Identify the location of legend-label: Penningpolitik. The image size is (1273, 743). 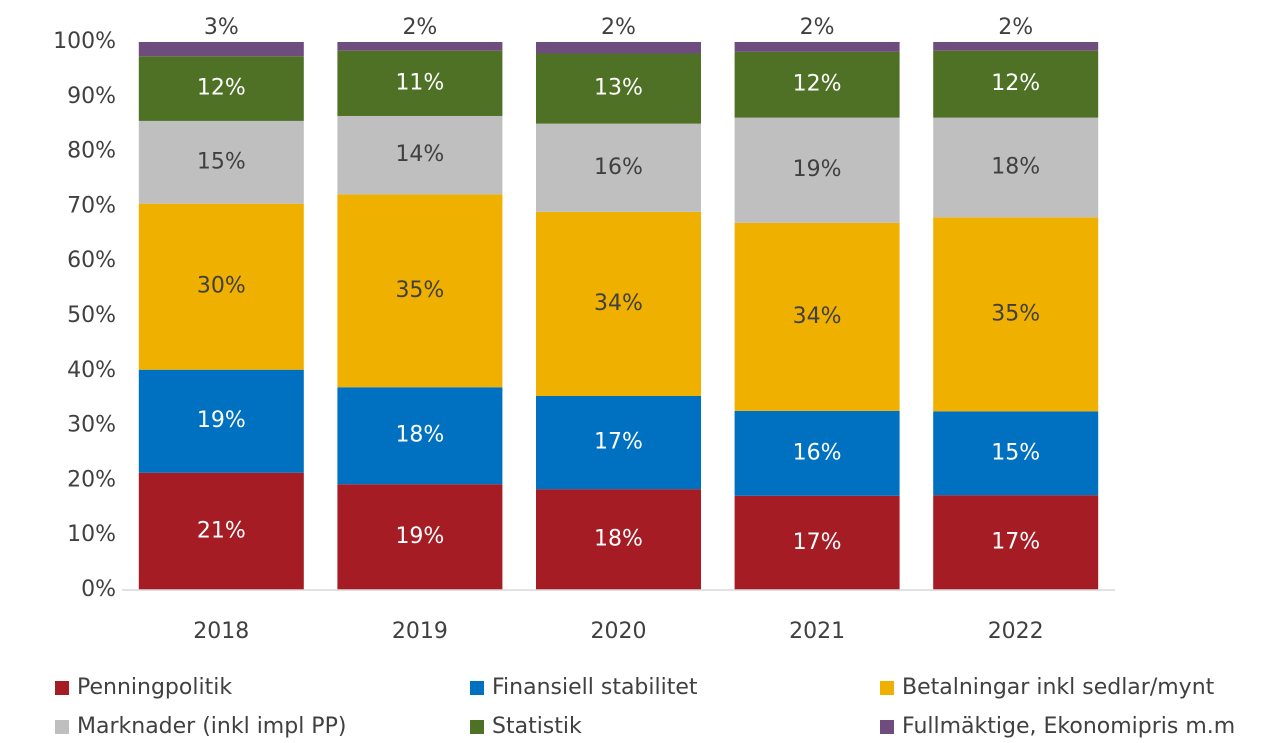
(154, 687).